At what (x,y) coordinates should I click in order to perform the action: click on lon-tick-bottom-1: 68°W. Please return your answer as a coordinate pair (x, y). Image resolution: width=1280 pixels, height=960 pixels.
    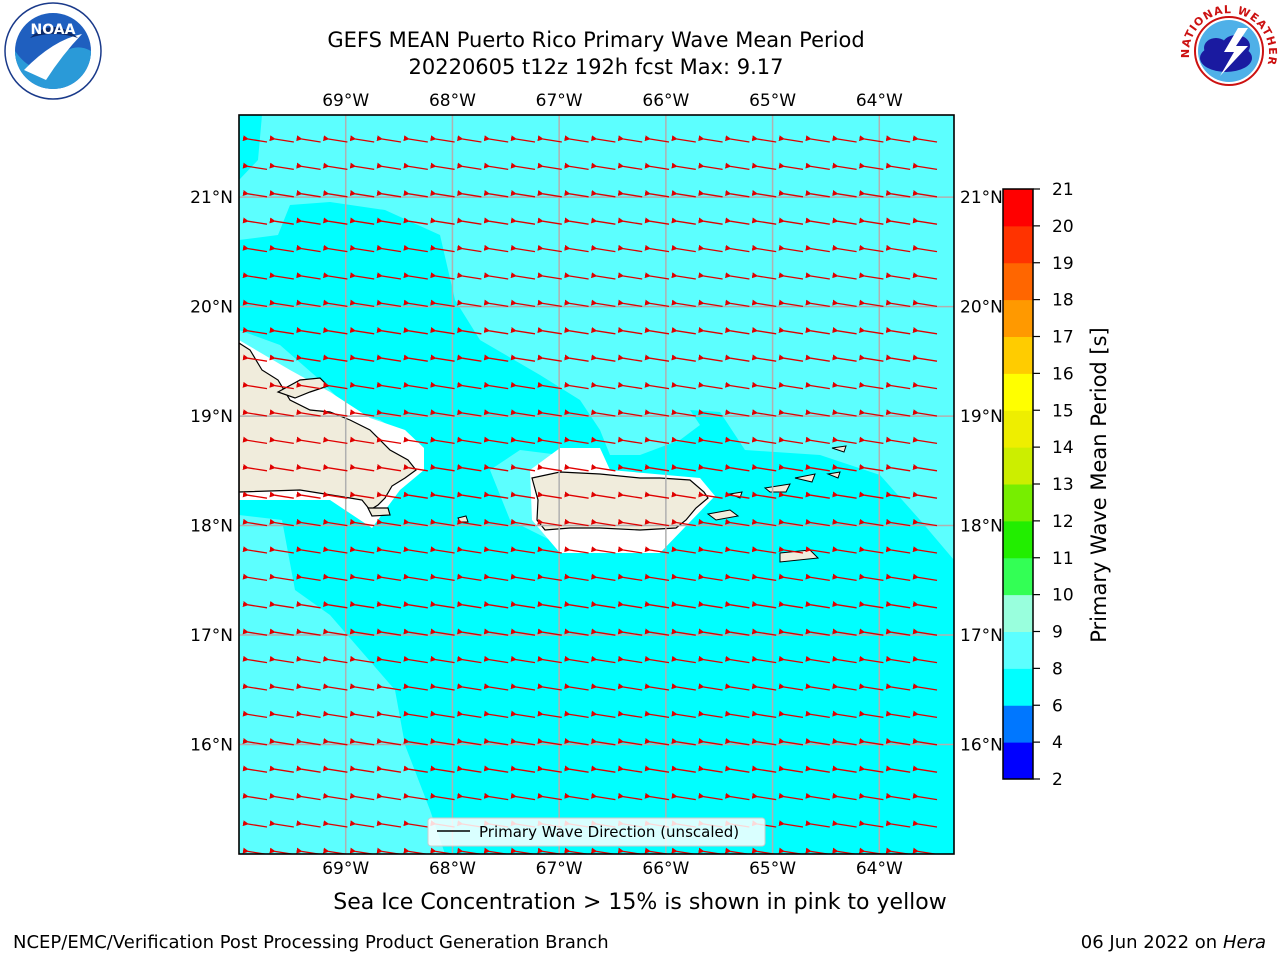
    Looking at the image, I should click on (452, 869).